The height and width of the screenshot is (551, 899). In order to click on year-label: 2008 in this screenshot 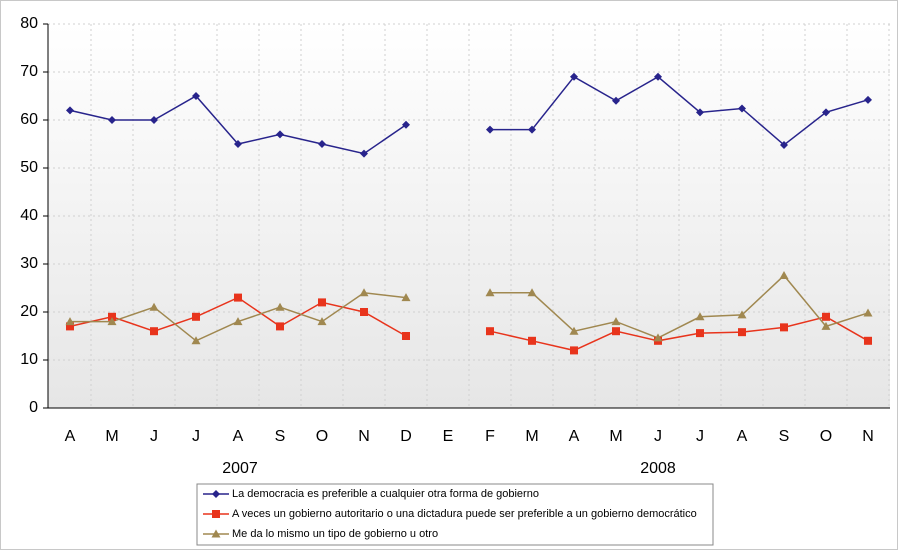, I will do `click(658, 468)`.